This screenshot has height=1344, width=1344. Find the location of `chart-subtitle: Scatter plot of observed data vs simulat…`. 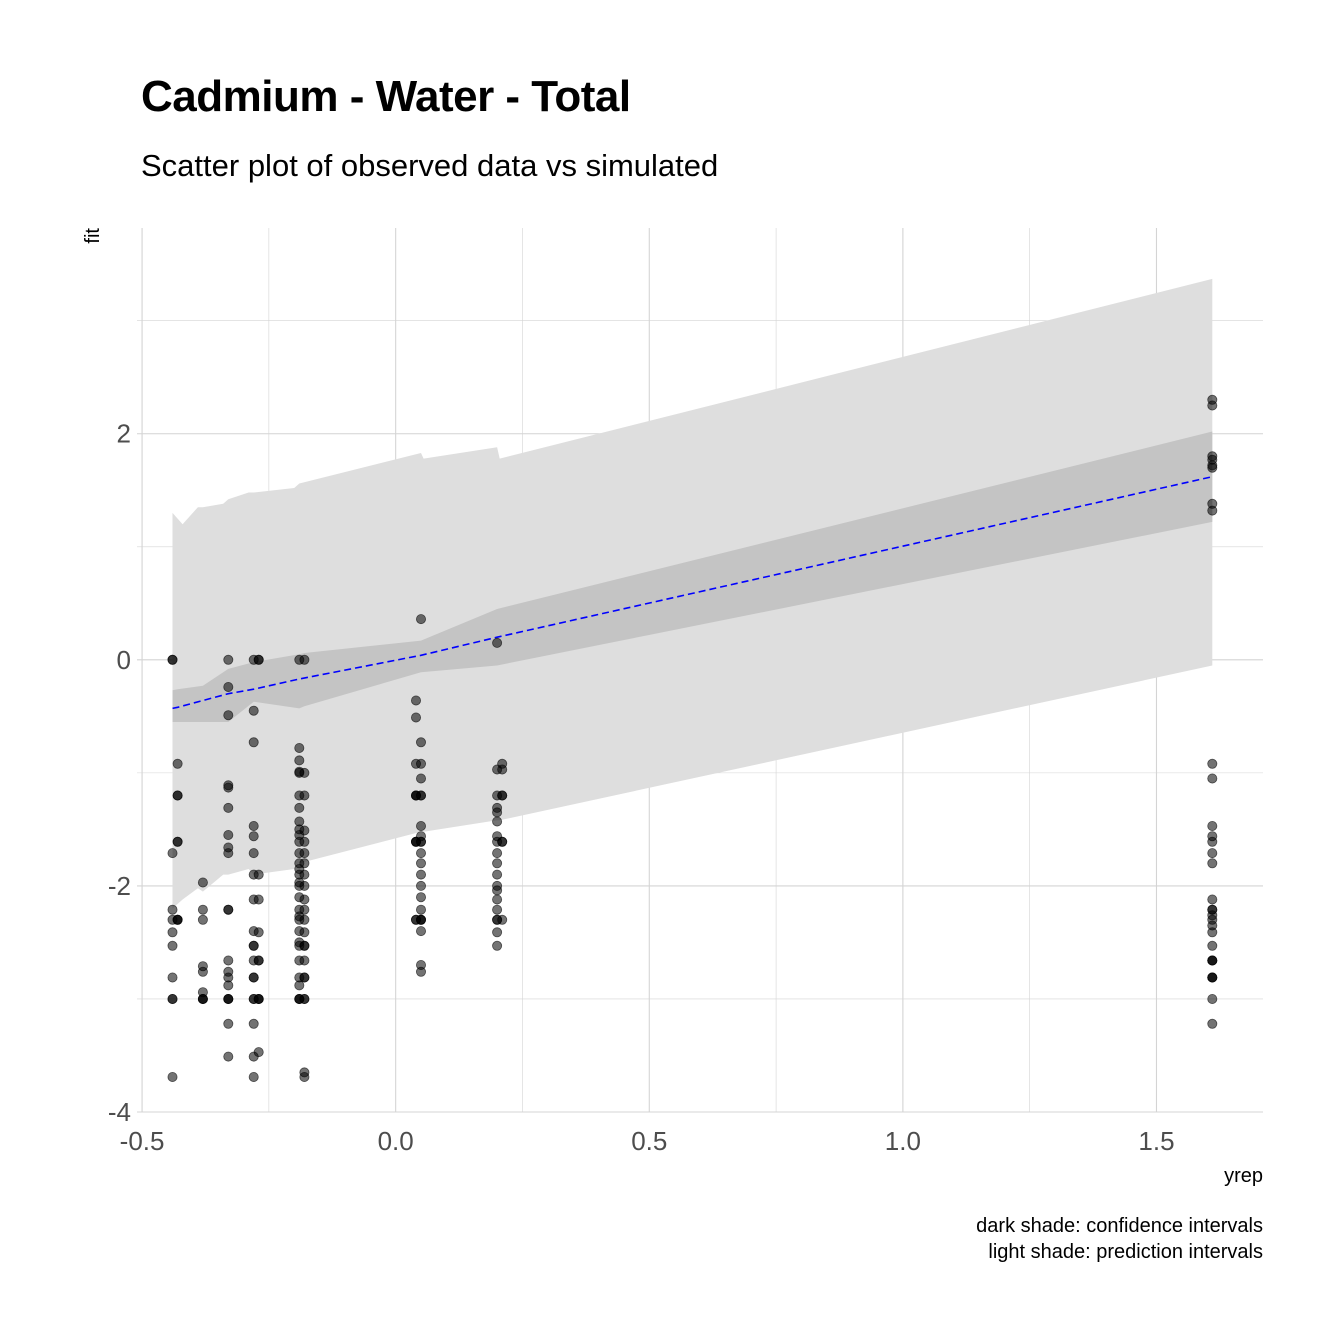

chart-subtitle: Scatter plot of observed data vs simulat… is located at coordinates (430, 165).